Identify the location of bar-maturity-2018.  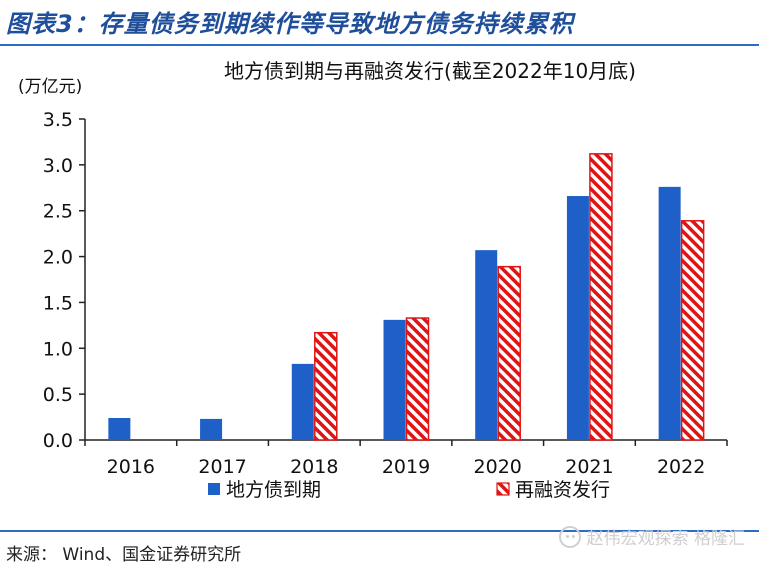
(302, 401).